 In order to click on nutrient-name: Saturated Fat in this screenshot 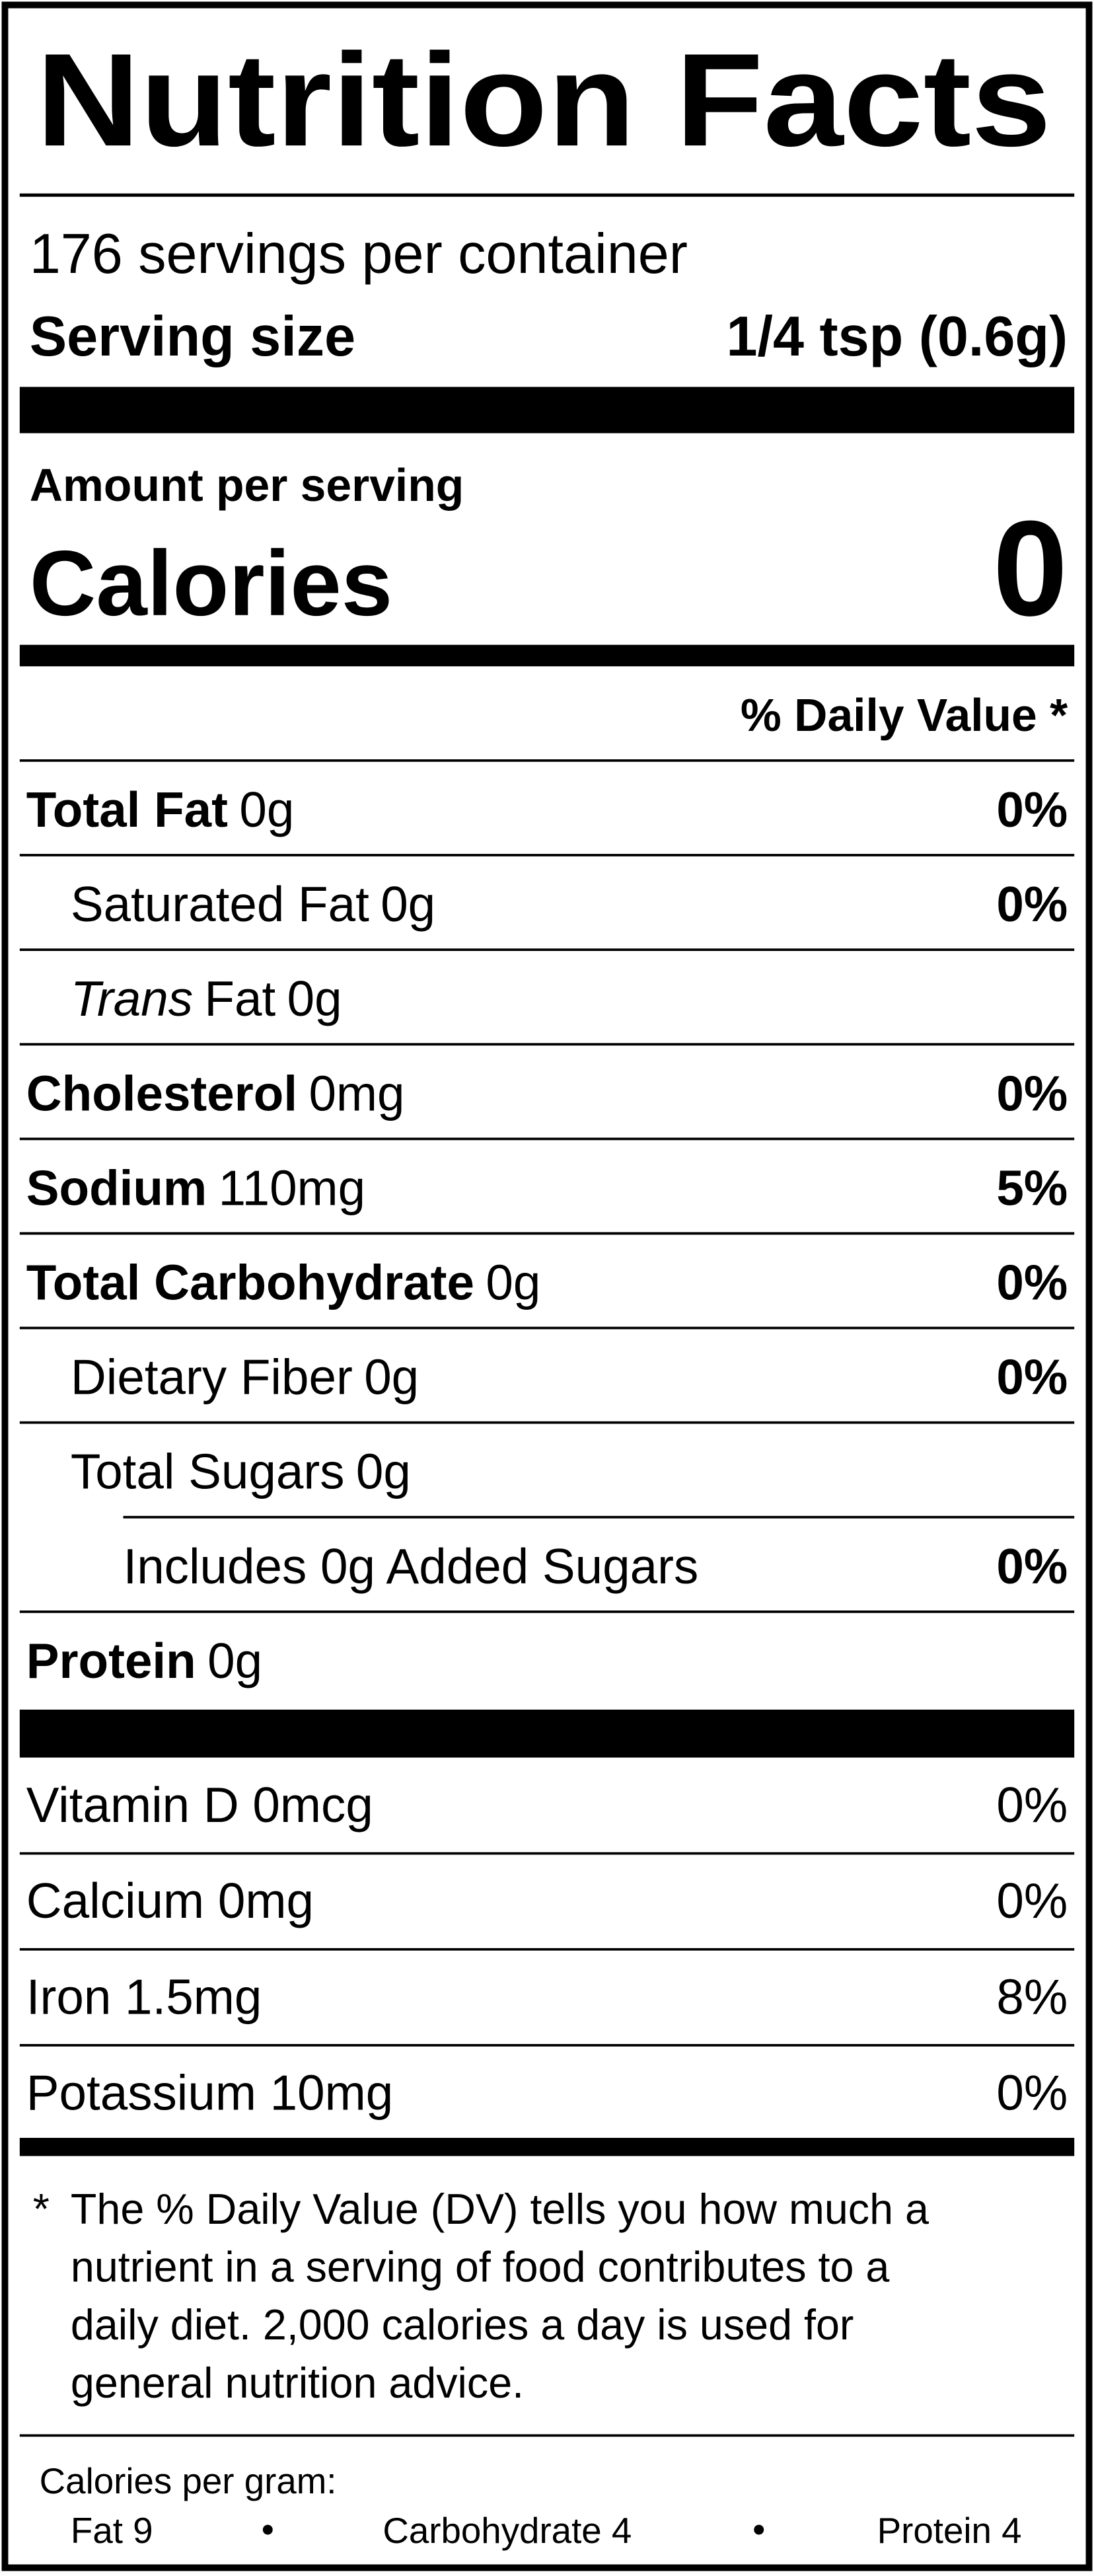, I will do `click(220, 904)`.